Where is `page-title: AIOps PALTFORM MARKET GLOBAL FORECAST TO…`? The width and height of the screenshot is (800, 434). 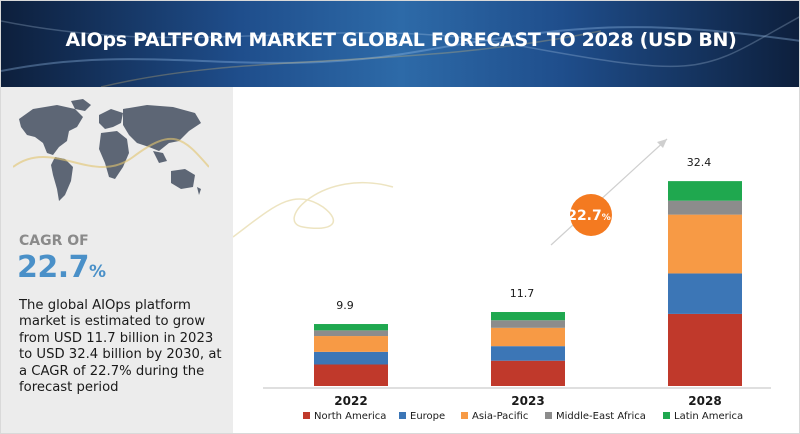 page-title: AIOps PALTFORM MARKET GLOBAL FORECAST TO… is located at coordinates (400, 40).